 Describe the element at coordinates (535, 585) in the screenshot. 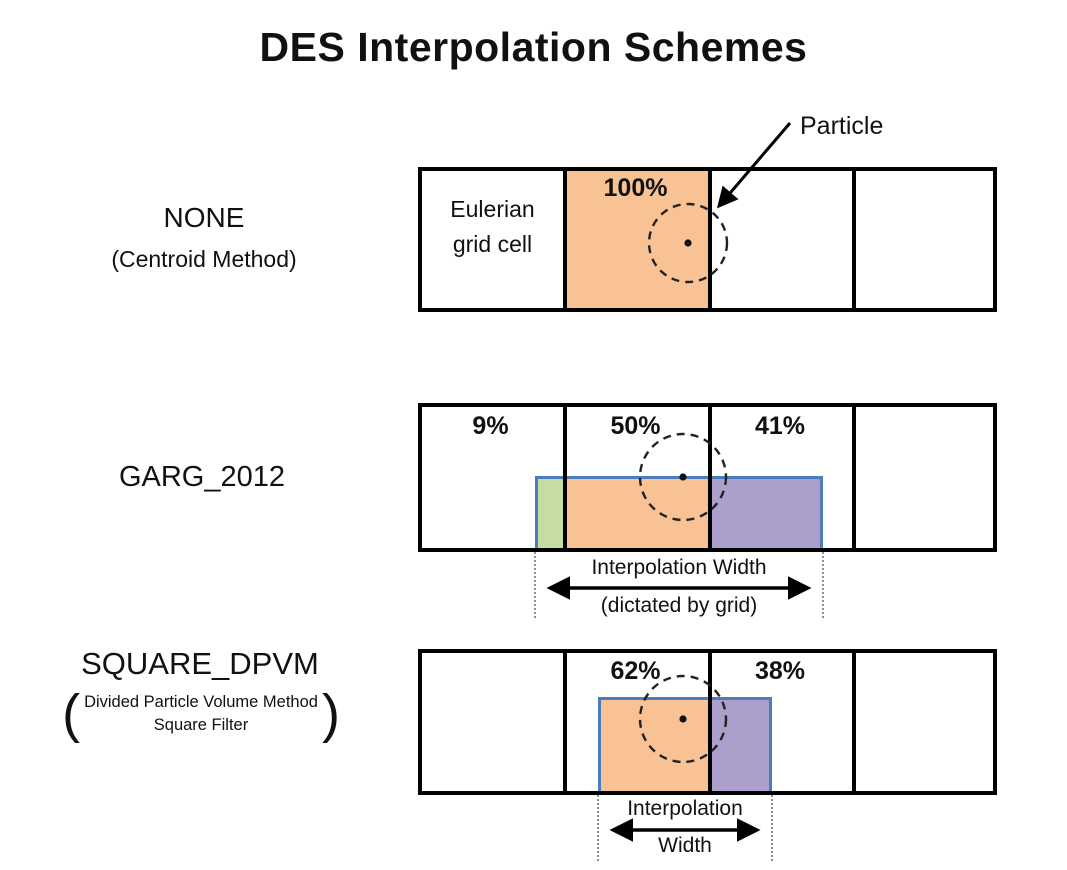

I see `garg-dim-guide-left` at that location.